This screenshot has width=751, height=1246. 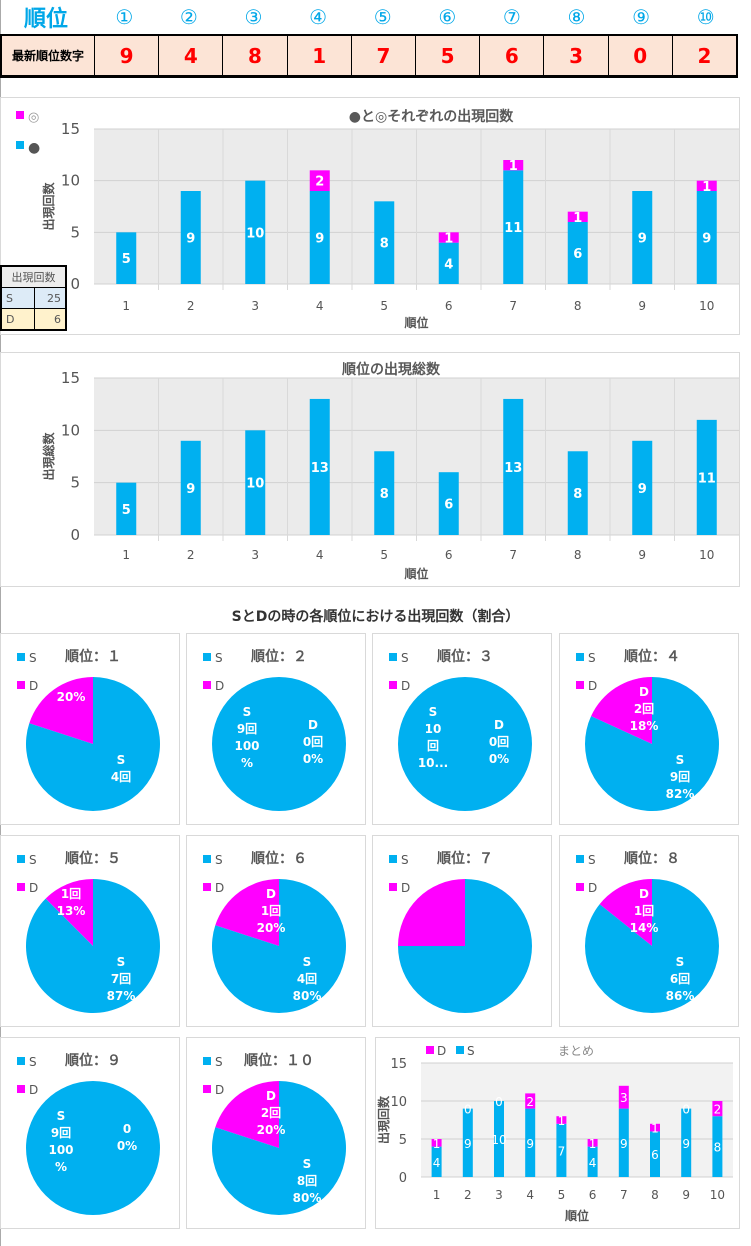 What do you see at coordinates (307, 1181) in the screenshot?
I see `pie-label-sl: 8回` at bounding box center [307, 1181].